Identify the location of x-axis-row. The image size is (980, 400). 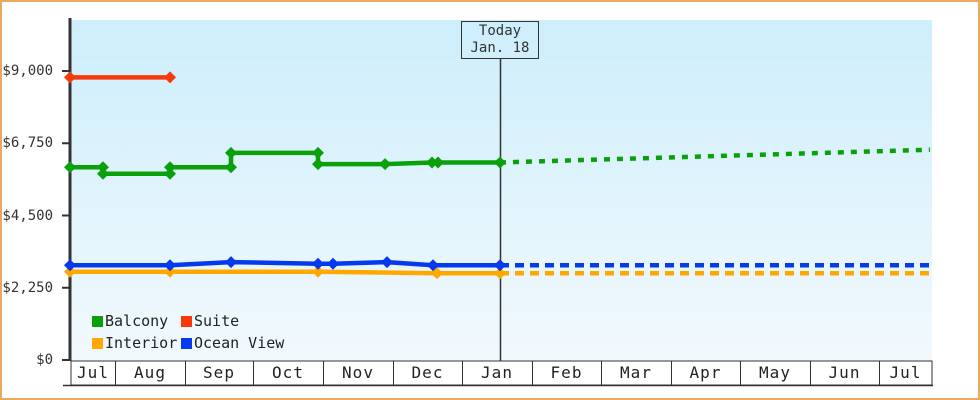
(501, 373).